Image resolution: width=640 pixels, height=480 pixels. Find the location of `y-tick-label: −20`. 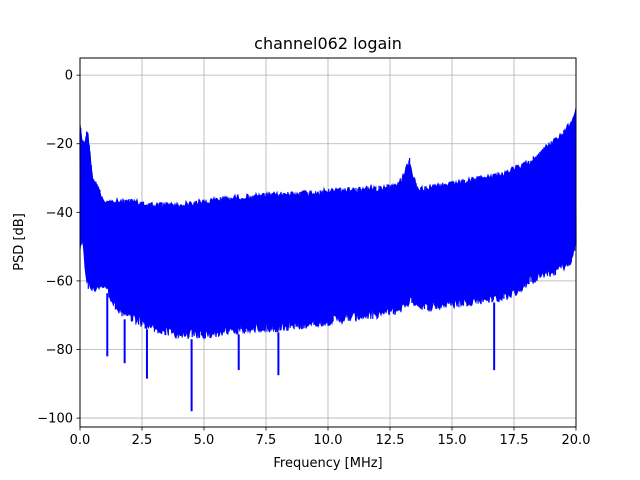

y-tick-label: −20 is located at coordinates (59, 144).